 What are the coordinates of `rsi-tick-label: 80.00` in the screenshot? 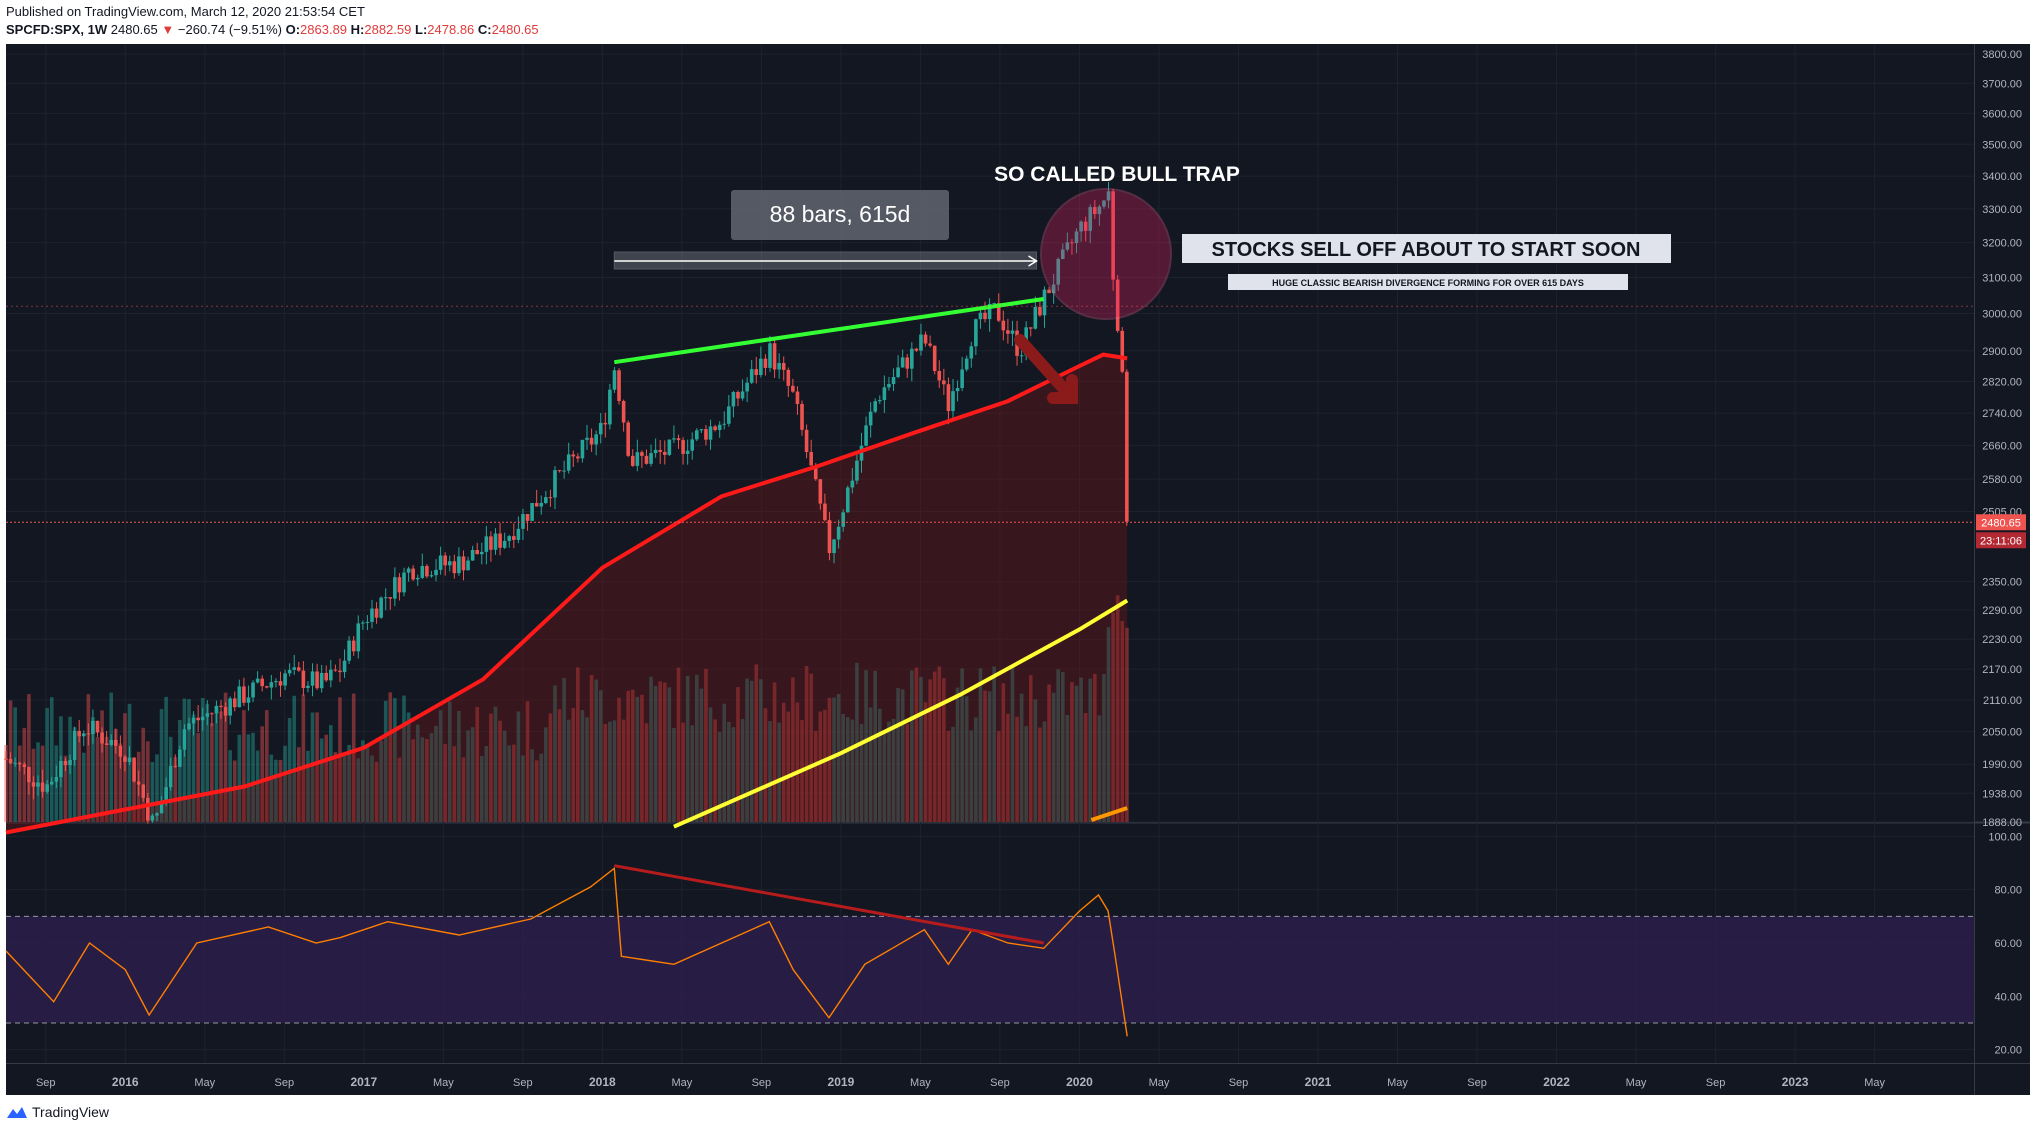 It's located at (2008, 891).